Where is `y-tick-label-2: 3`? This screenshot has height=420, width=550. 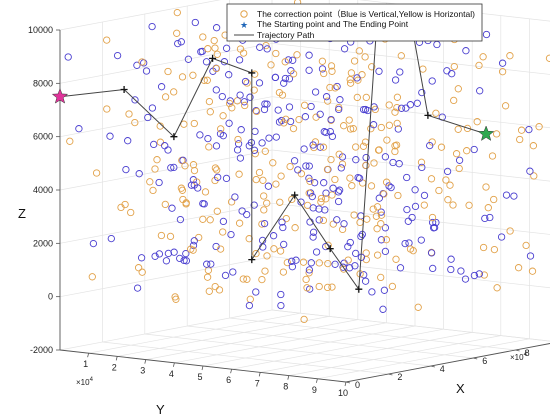 y-tick-label-2: 3 is located at coordinates (142, 371).